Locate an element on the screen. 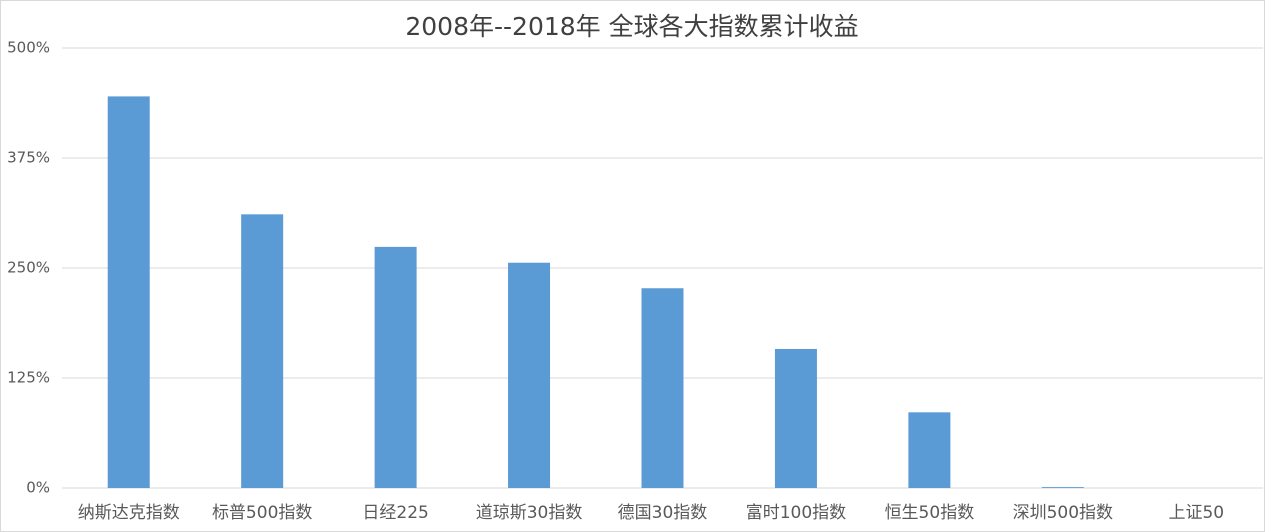  y-tick-label: 0% is located at coordinates (38, 488).